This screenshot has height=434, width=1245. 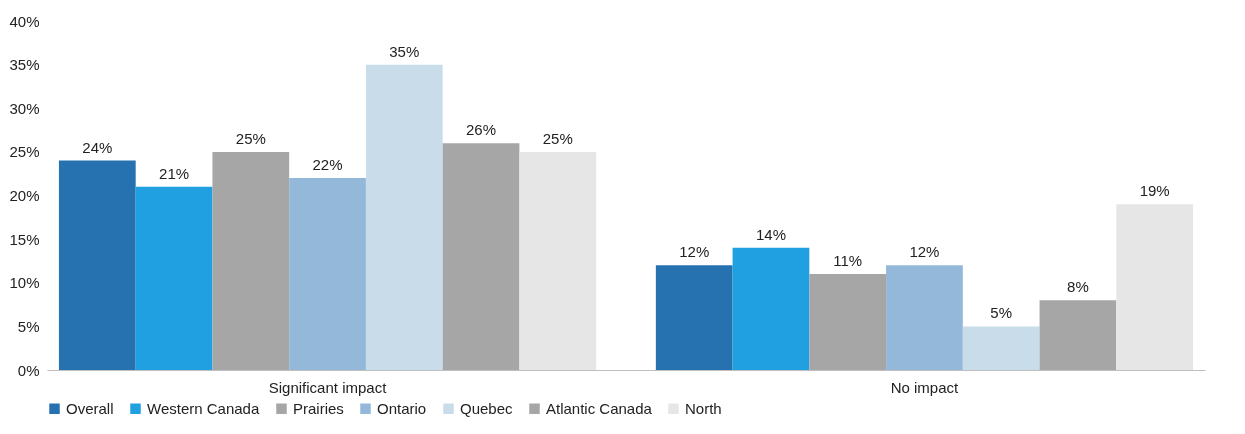 What do you see at coordinates (24, 283) in the screenshot?
I see `y-tick-label: 10%` at bounding box center [24, 283].